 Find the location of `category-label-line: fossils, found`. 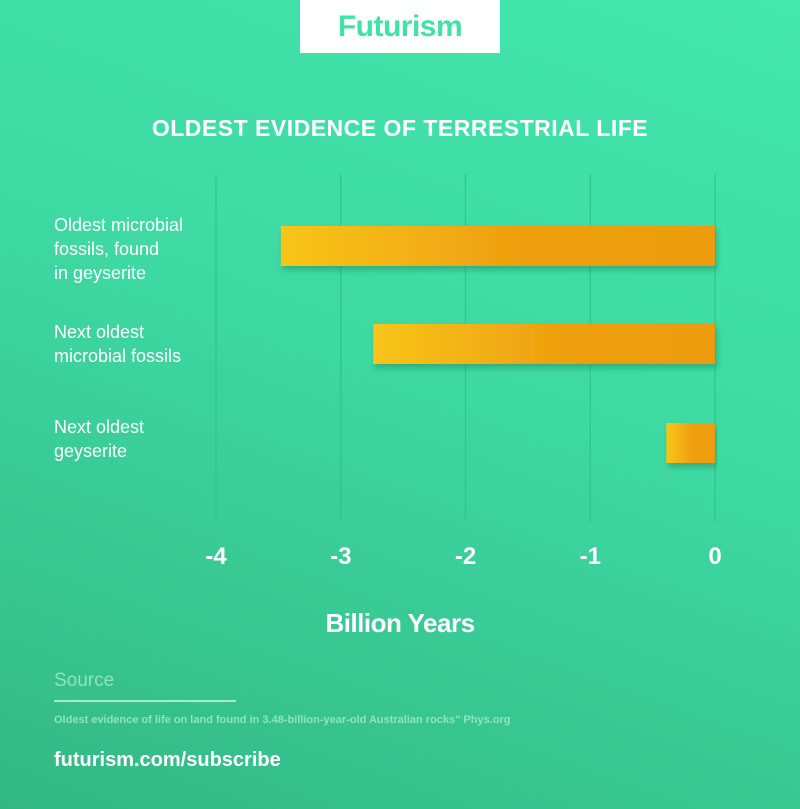

category-label-line: fossils, found is located at coordinates (107, 249).